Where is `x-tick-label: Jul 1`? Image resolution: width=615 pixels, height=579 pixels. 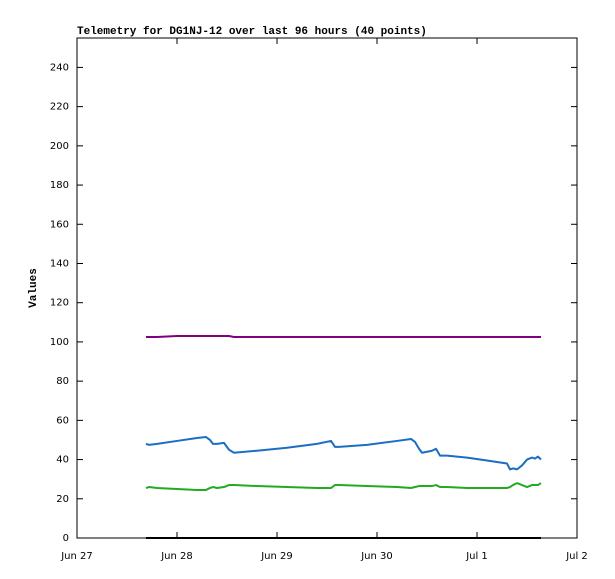
x-tick-label: Jul 1 is located at coordinates (476, 556).